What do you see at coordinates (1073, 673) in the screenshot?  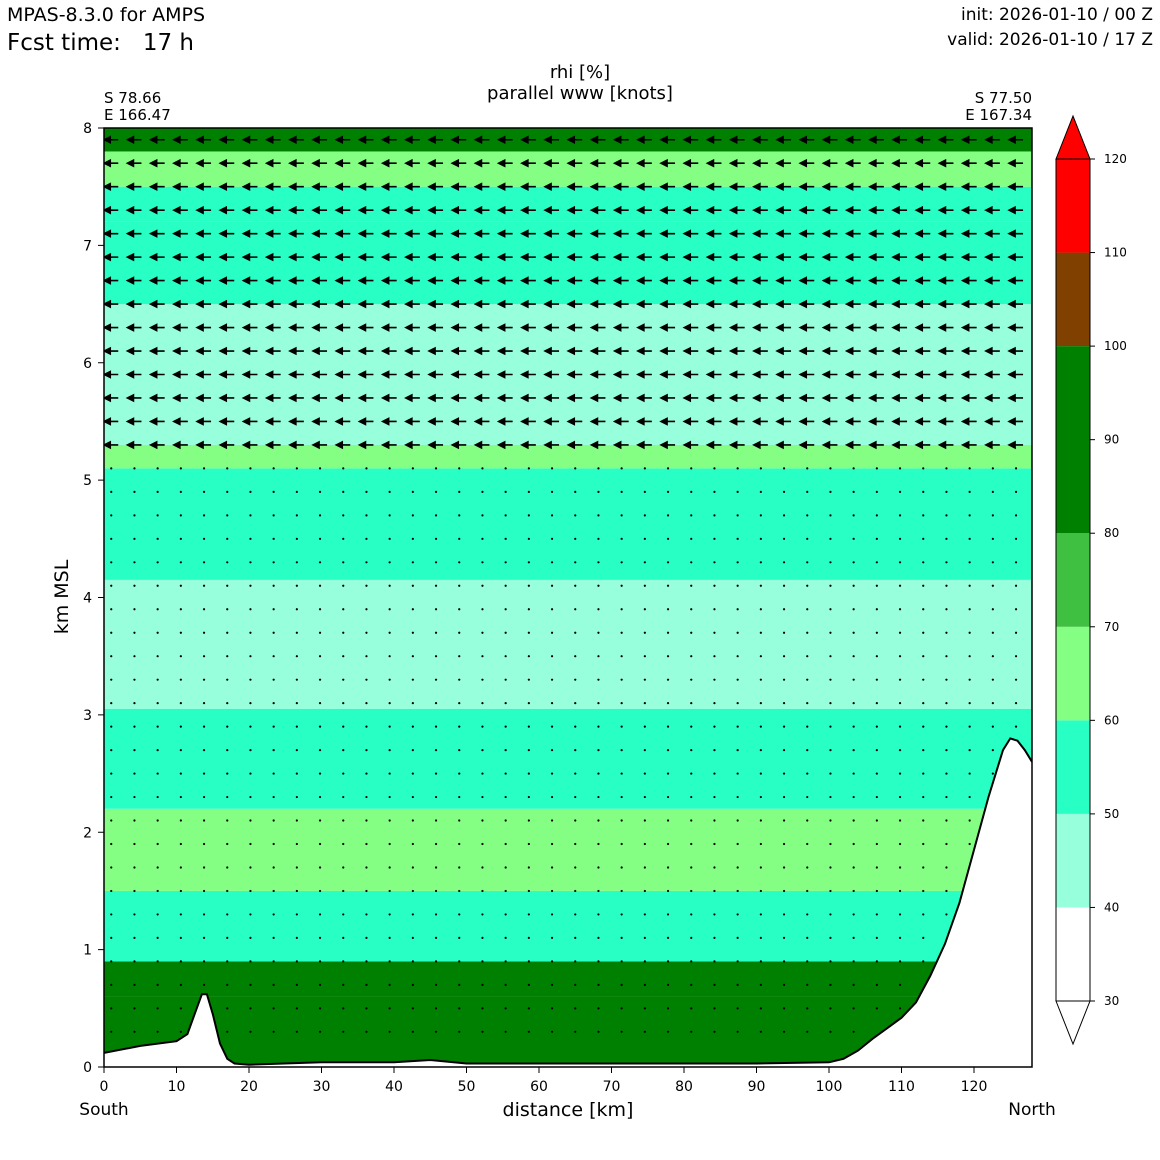 I see `colorbar-band` at bounding box center [1073, 673].